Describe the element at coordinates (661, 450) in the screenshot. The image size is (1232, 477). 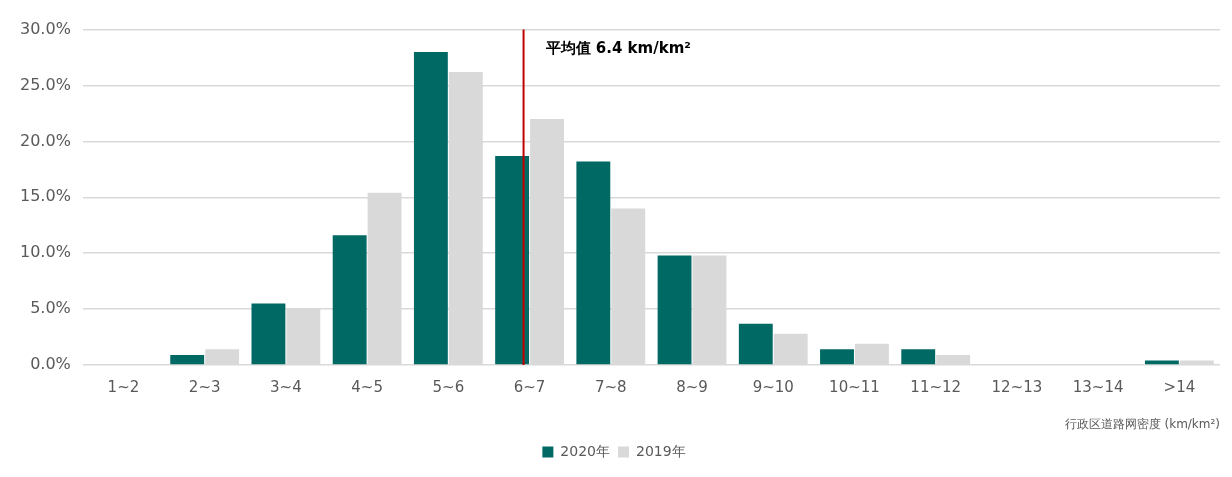
I see `legend-label: 2019年` at that location.